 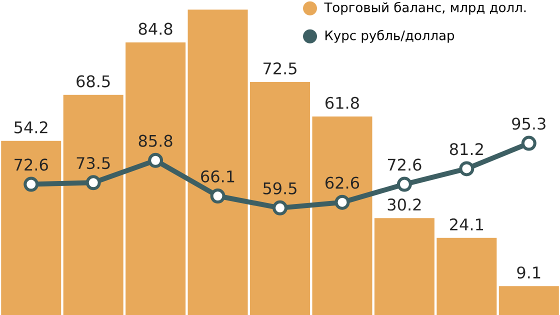 I want to click on data-label: 95.3, so click(x=529, y=123).